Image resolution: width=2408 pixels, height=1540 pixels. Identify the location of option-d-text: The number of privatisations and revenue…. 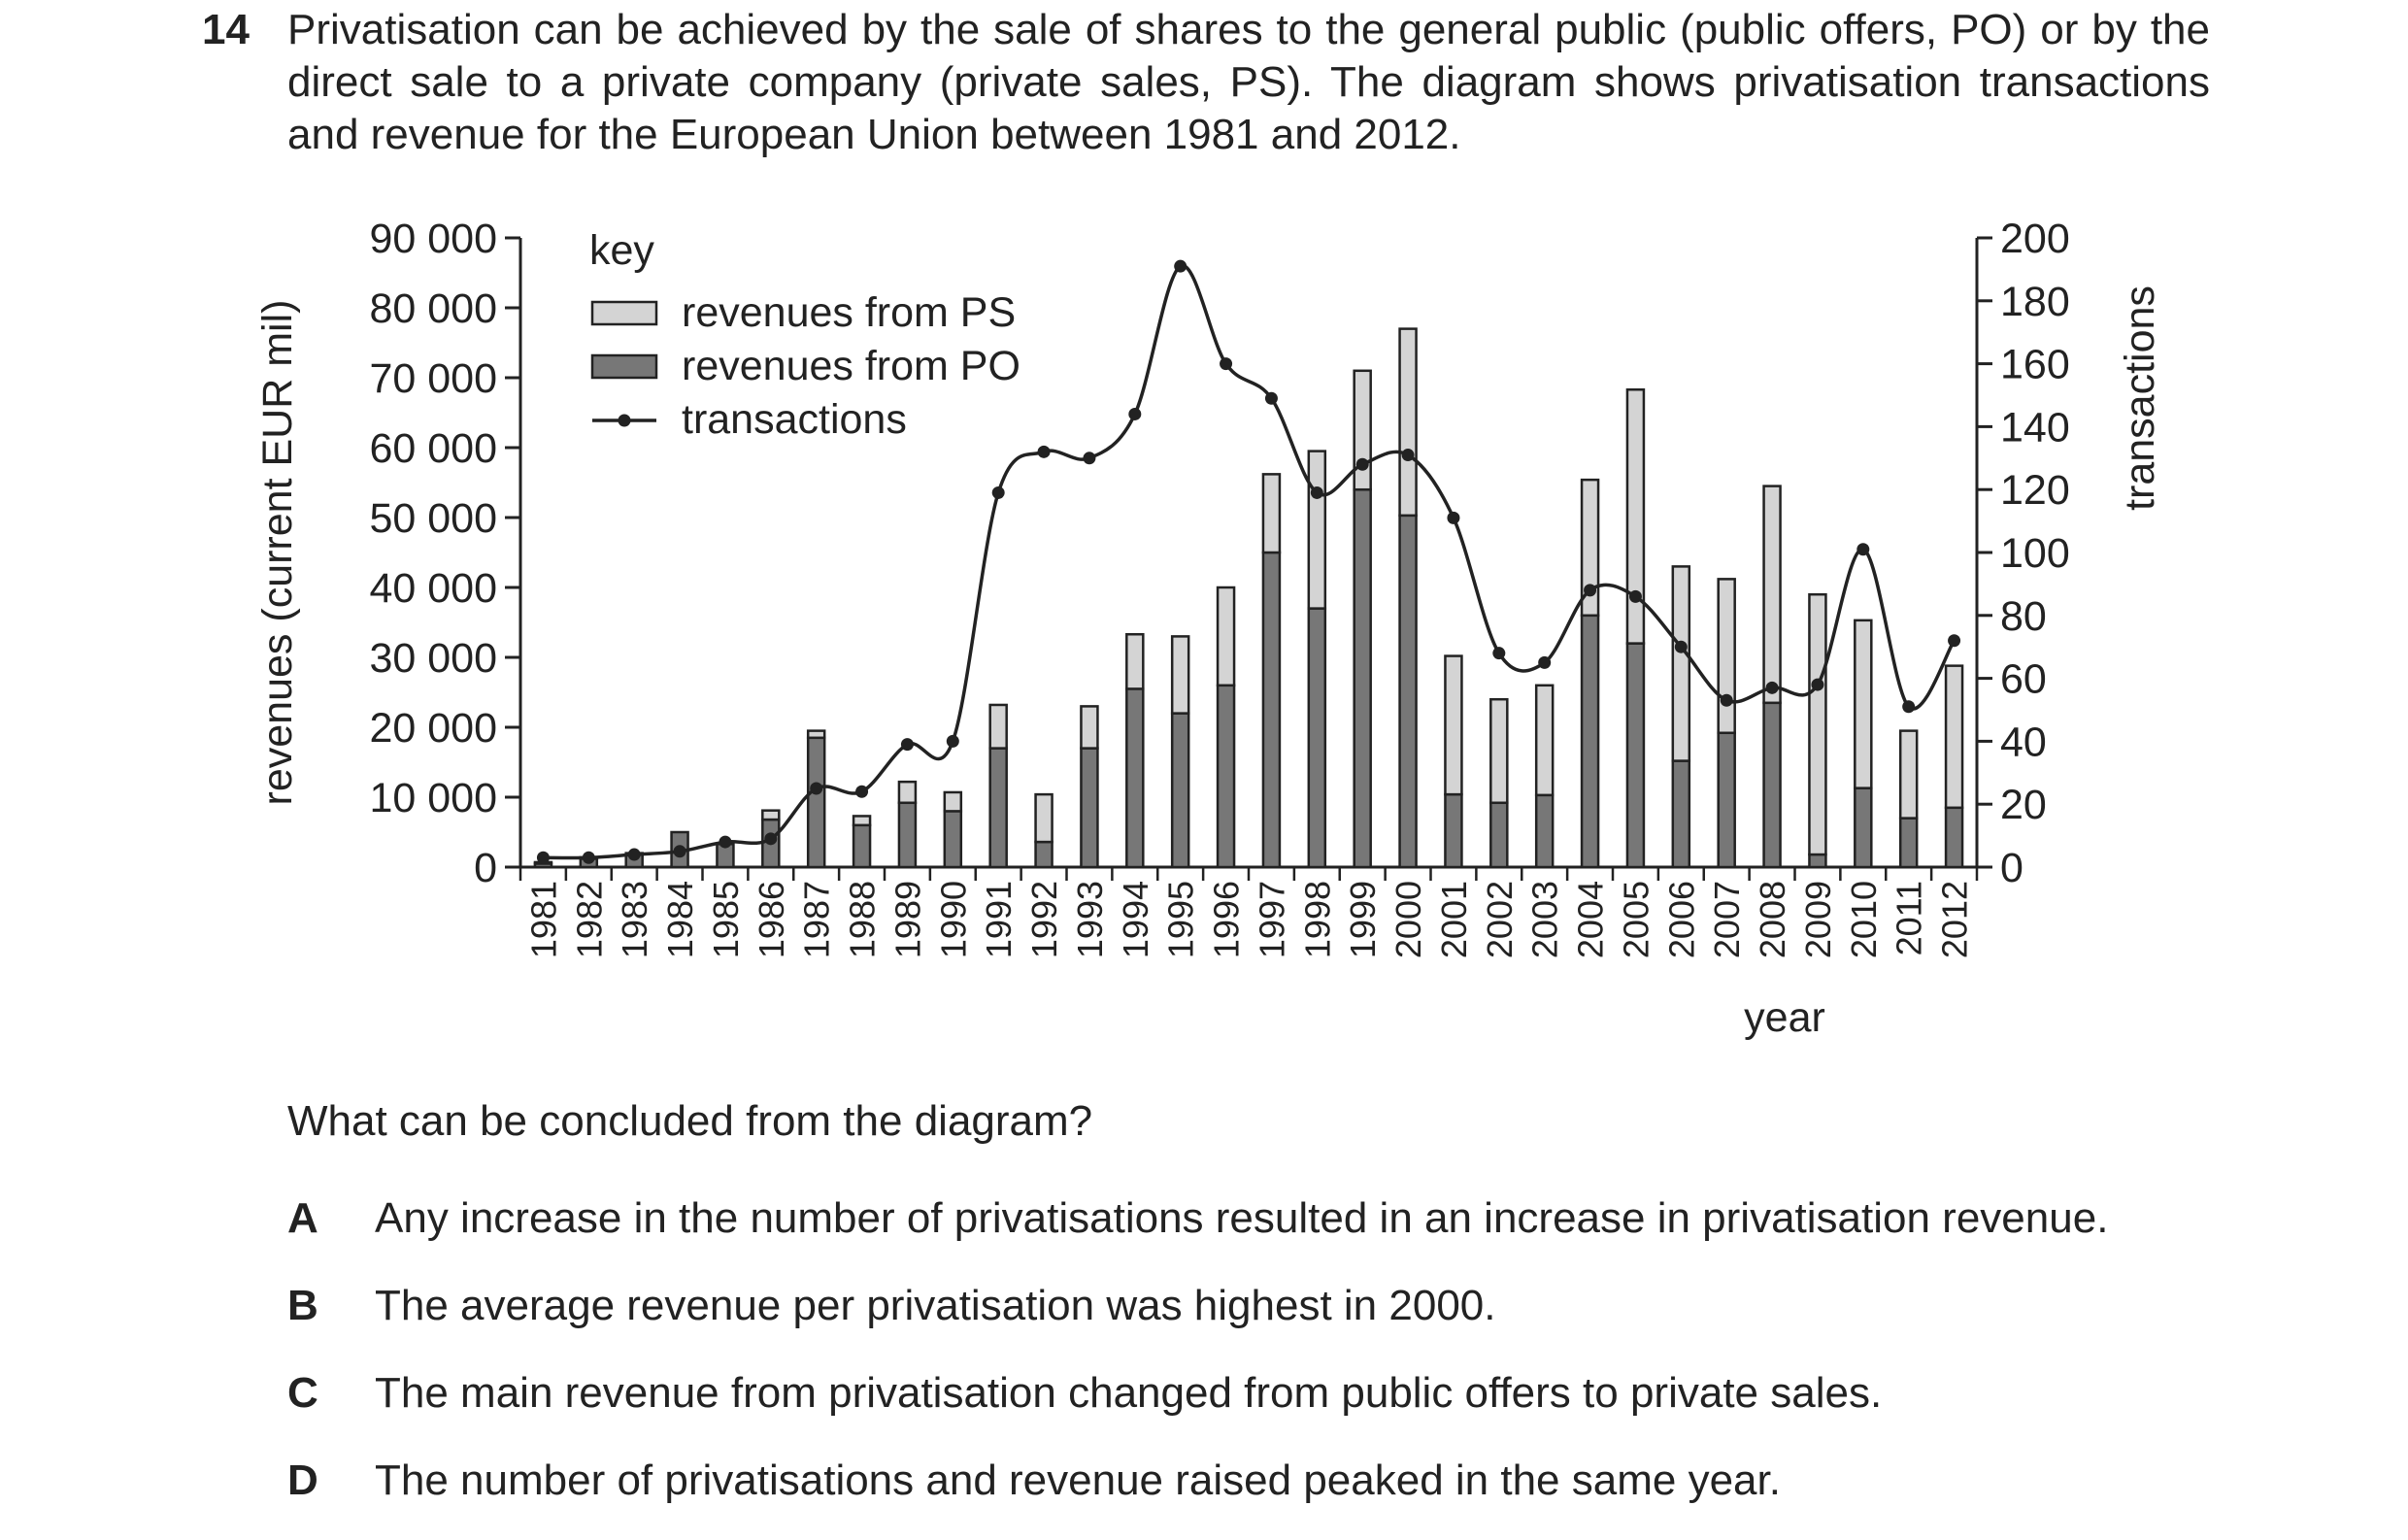
(1078, 1480).